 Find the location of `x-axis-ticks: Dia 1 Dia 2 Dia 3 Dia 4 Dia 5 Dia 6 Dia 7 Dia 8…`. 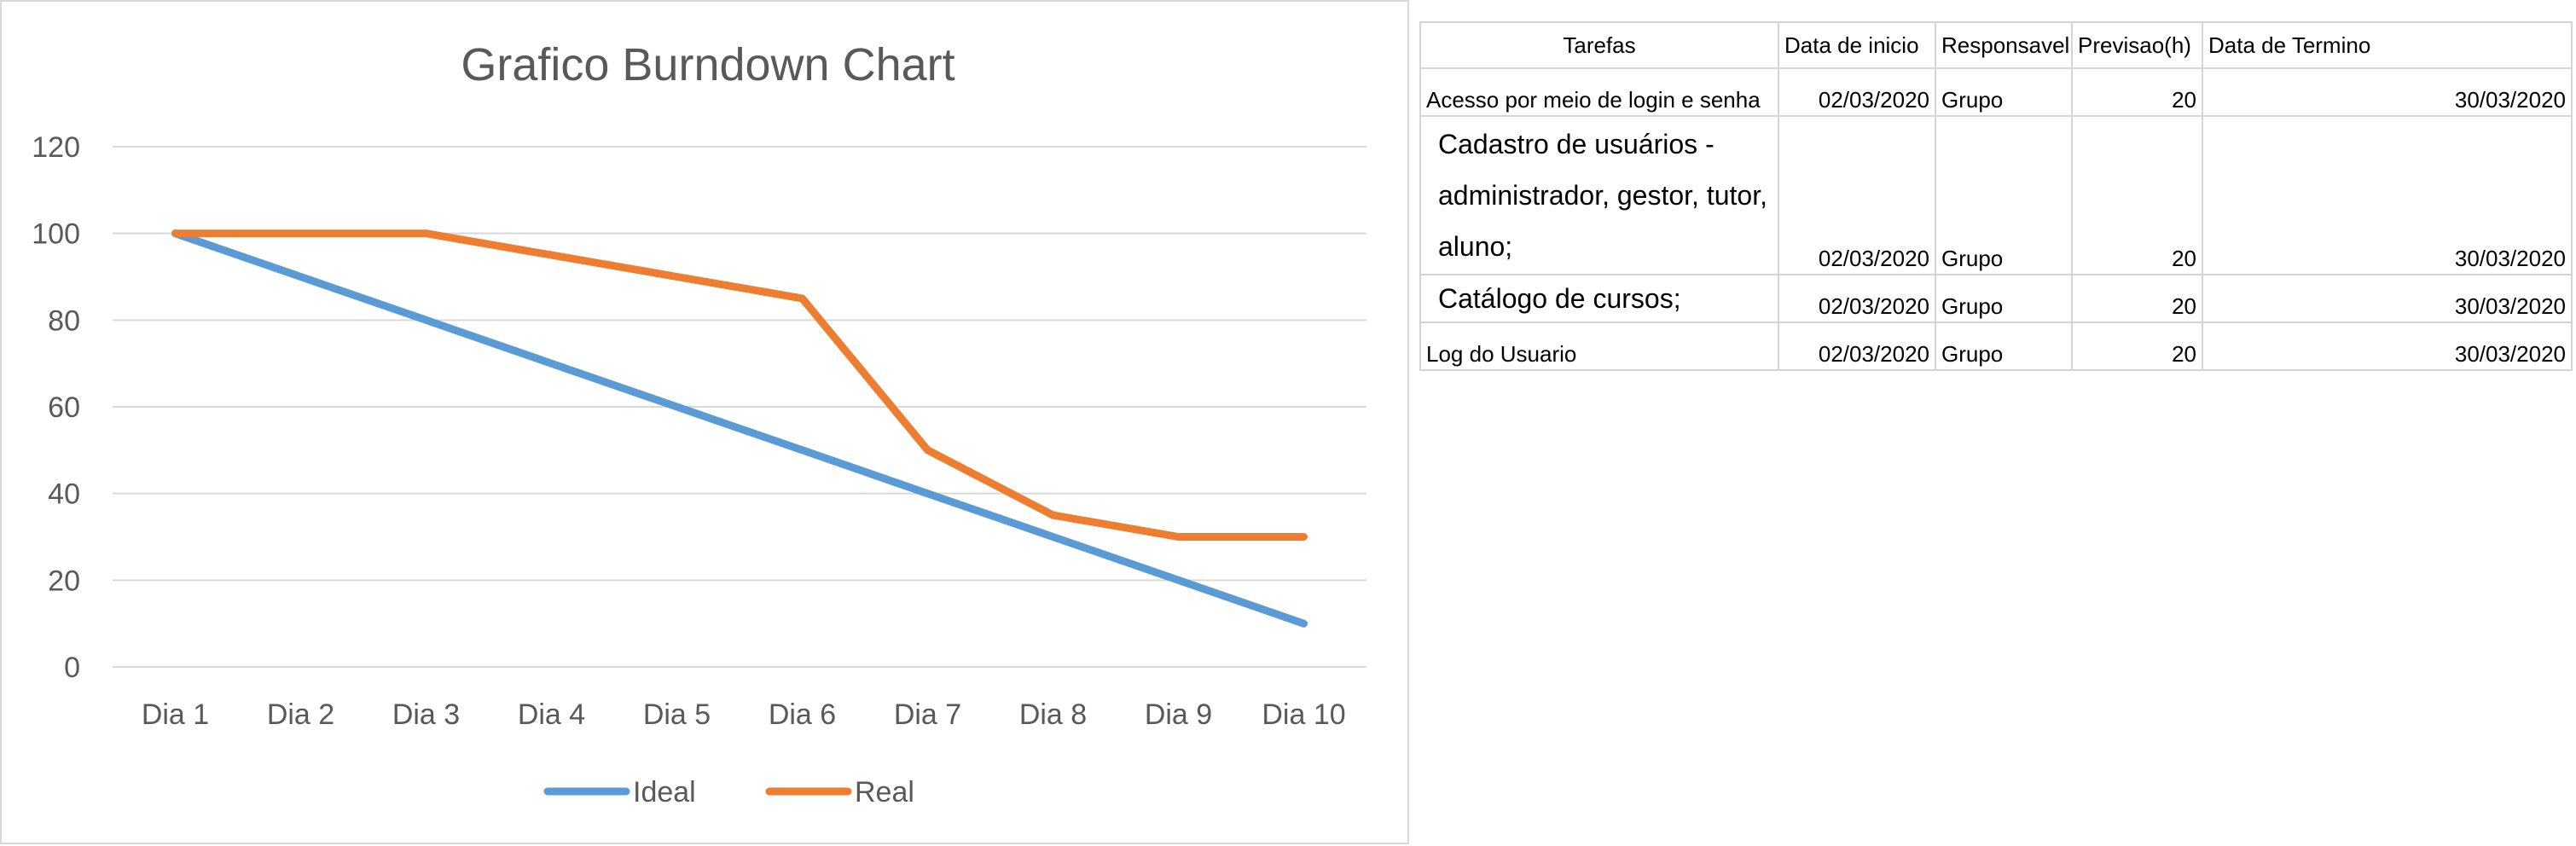

x-axis-ticks: Dia 1 Dia 2 Dia 3 Dia 4 Dia 5 Dia 6 Dia 7 Dia 8… is located at coordinates (744, 714).